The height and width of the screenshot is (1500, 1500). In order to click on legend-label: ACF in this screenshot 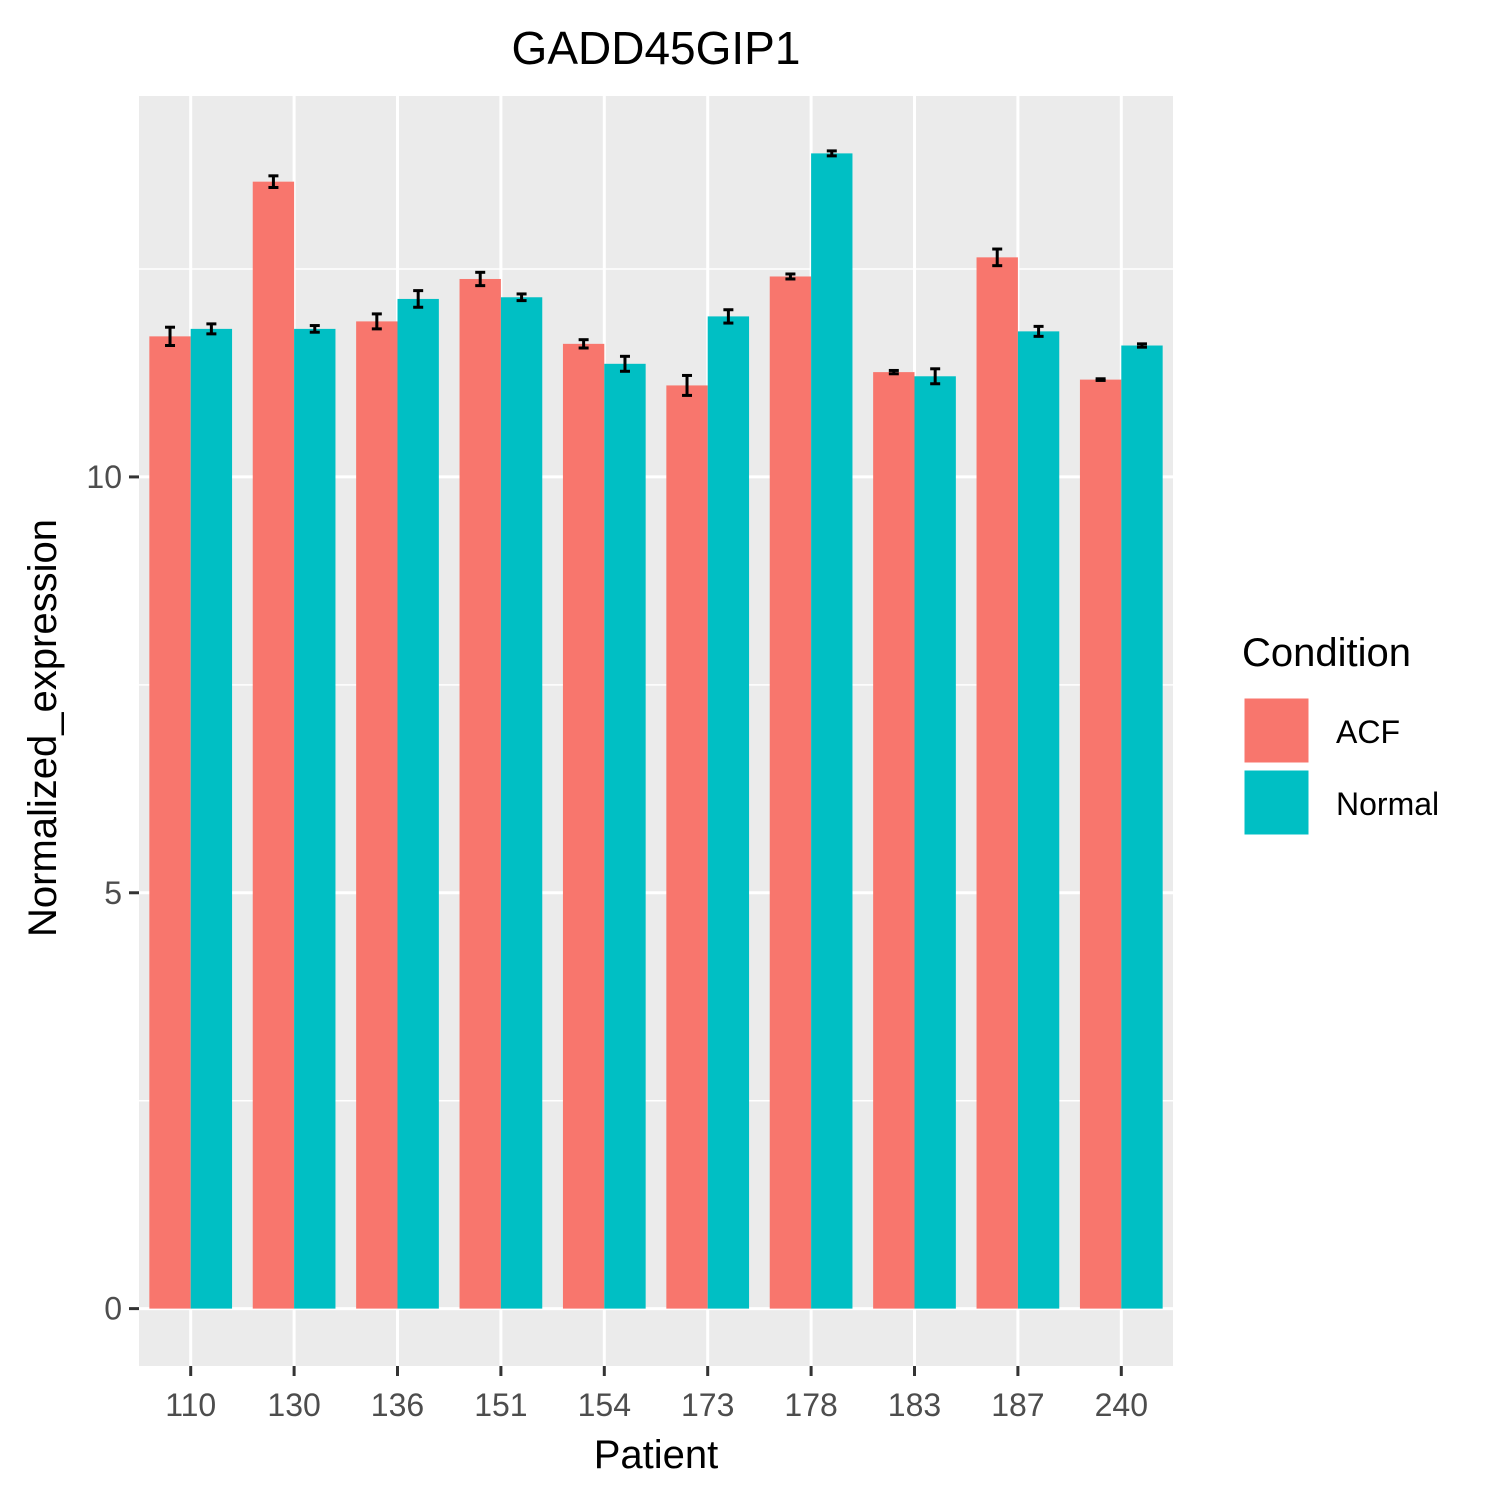, I will do `click(1368, 732)`.